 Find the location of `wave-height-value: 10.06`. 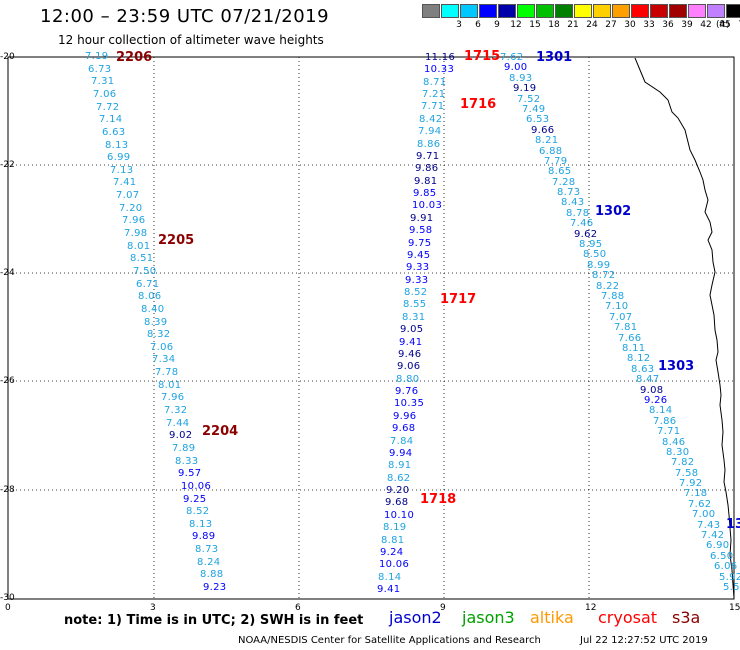

wave-height-value: 10.06 is located at coordinates (394, 564).